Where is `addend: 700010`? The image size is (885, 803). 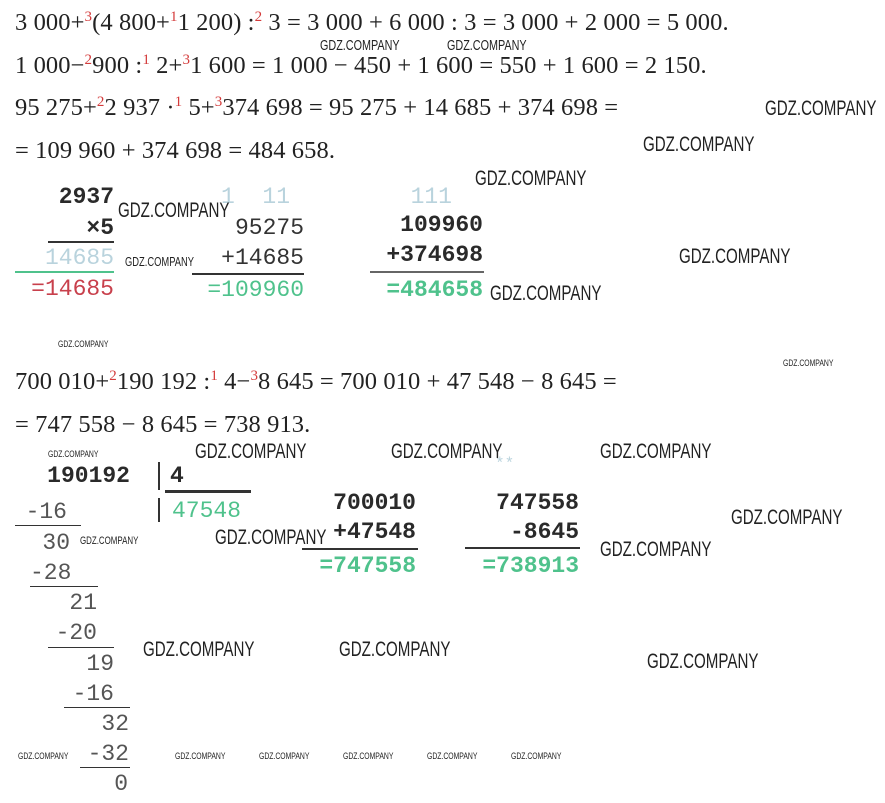
addend: 700010 is located at coordinates (374, 503).